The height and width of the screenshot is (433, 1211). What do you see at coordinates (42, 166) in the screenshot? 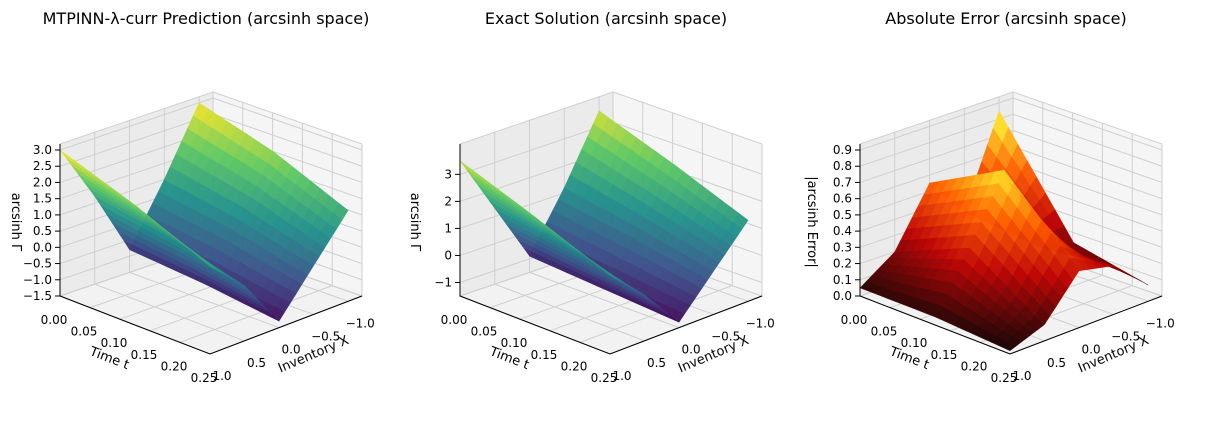
I see `z-tick-label: 2.5` at bounding box center [42, 166].